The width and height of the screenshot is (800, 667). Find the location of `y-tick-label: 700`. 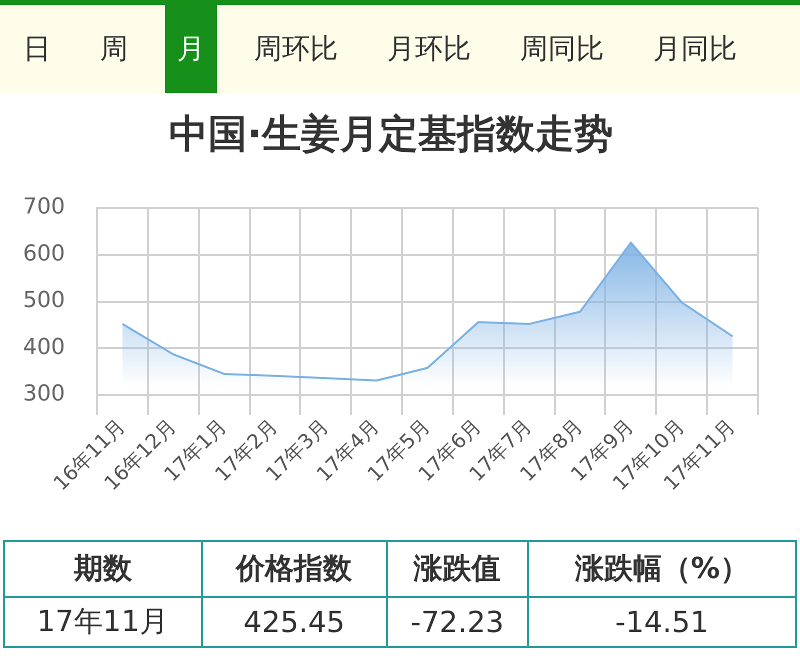

y-tick-label: 700 is located at coordinates (44, 207).